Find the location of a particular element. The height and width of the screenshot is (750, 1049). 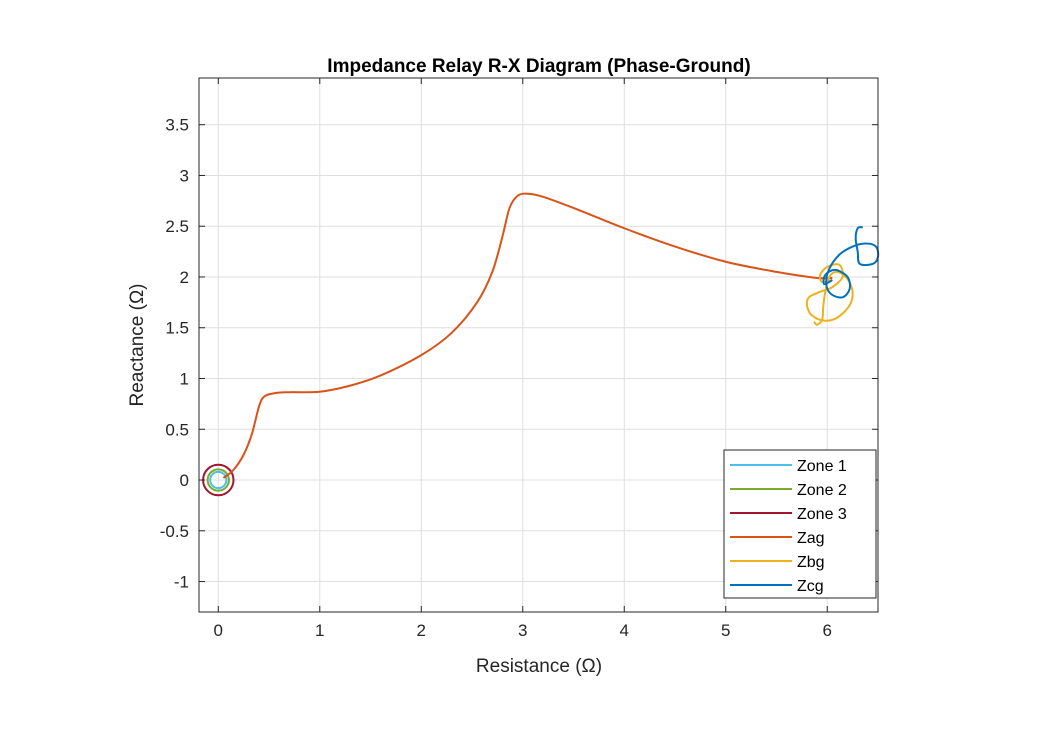

y-axis-label: Reactance (Ω) is located at coordinates (137, 345).